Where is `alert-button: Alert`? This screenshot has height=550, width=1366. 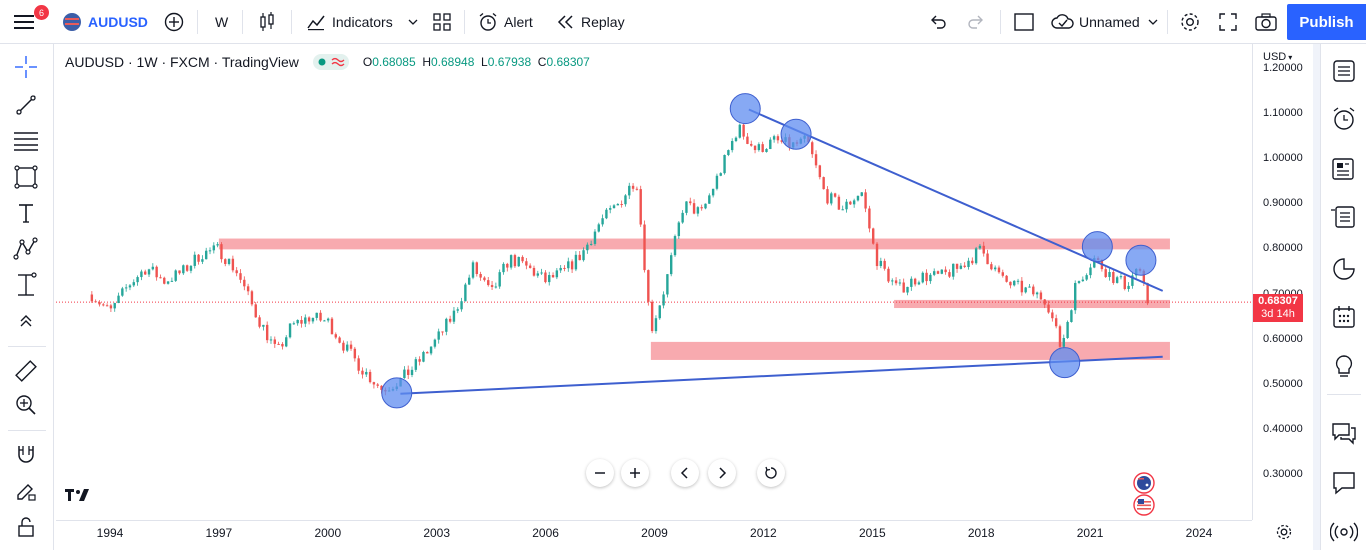 alert-button: Alert is located at coordinates (505, 22).